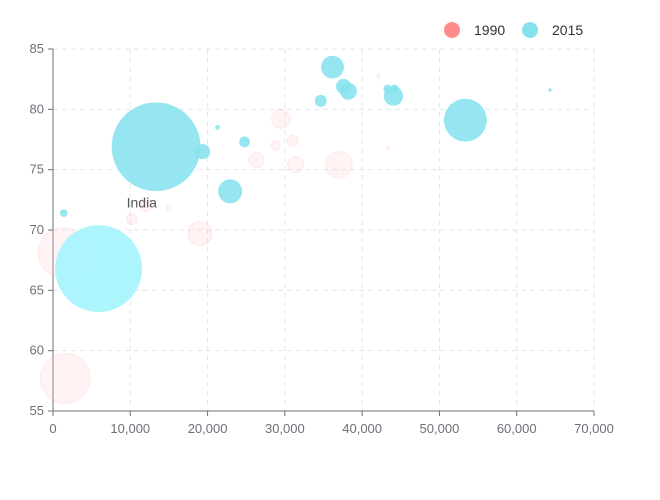  I want to click on y-tick-label: 65, so click(37, 289).